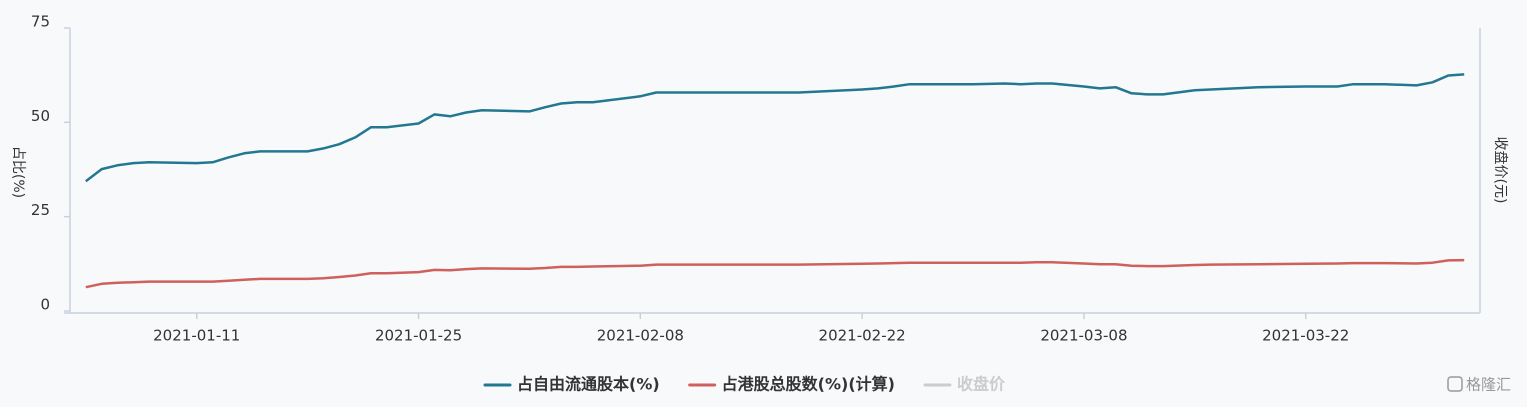 The width and height of the screenshot is (1527, 407). Describe the element at coordinates (640, 336) in the screenshot. I see `x-tick-label: 2021-02-08` at that location.